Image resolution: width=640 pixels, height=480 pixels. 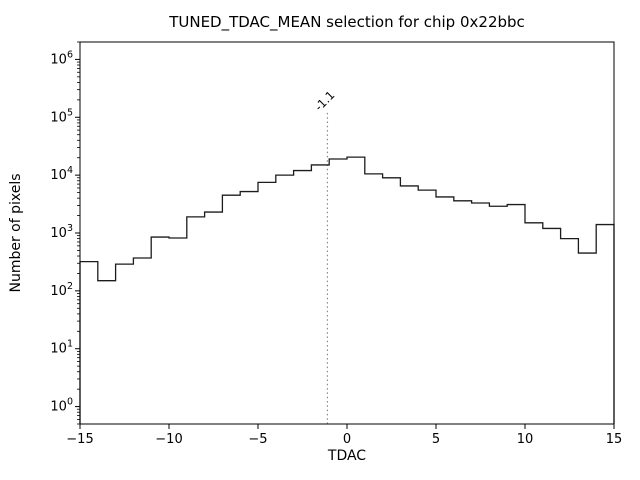 What do you see at coordinates (436, 439) in the screenshot?
I see `x-tick-label: 5` at bounding box center [436, 439].